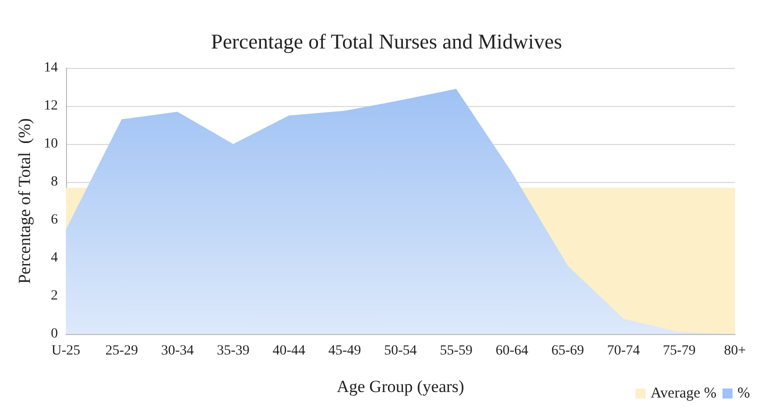 The image size is (773, 416). What do you see at coordinates (54, 334) in the screenshot?
I see `y-tick-label: 0` at bounding box center [54, 334].